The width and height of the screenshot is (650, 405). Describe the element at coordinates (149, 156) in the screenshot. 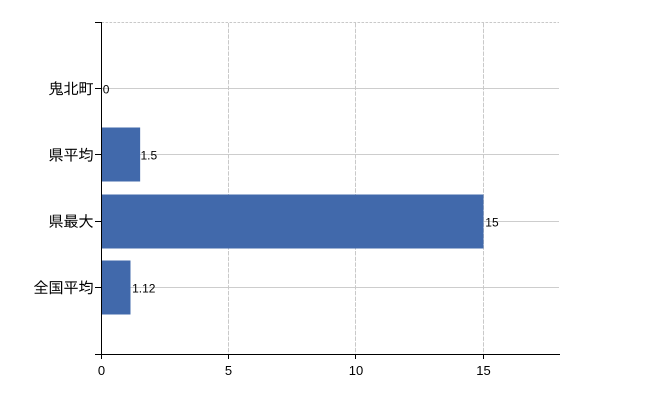

I see `svg-text: 1.5` at that location.